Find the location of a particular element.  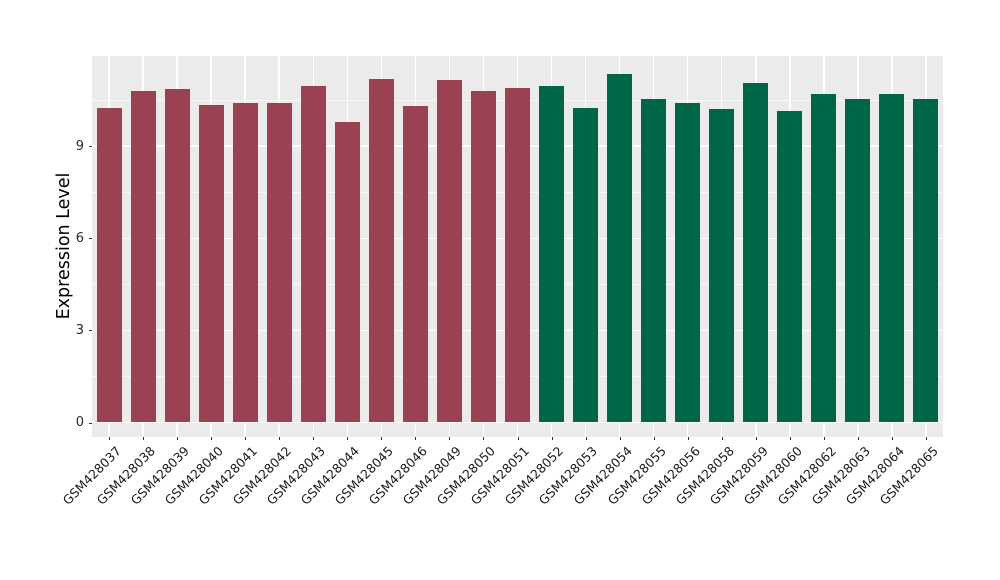

y-tick-label: 0 is located at coordinates (79, 422).